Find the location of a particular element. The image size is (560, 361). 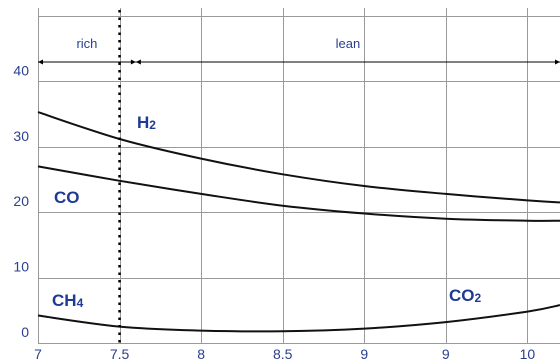

region-rich: rich is located at coordinates (87, 50).